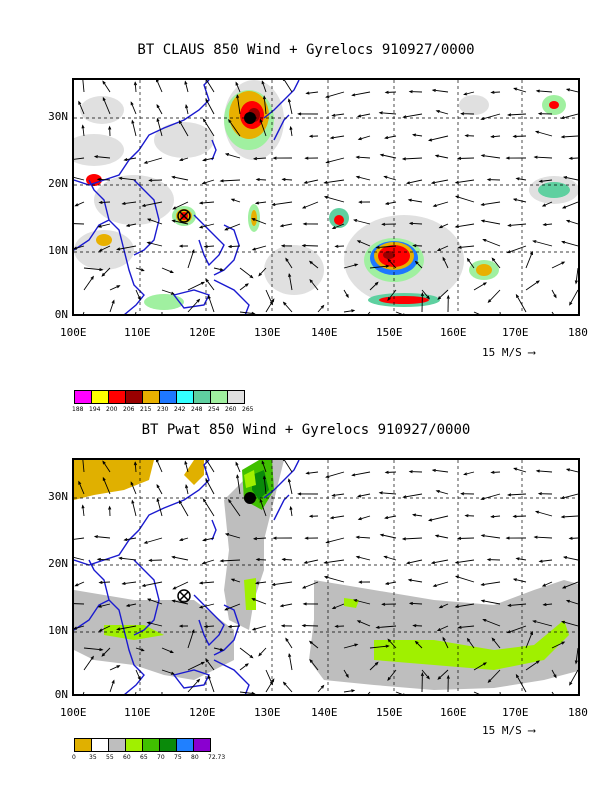 This screenshot has width=612, height=792. I want to click on panel2-title: BT Pwat 850 Wind + Gyrelocs 910927/0000, so click(306, 430).